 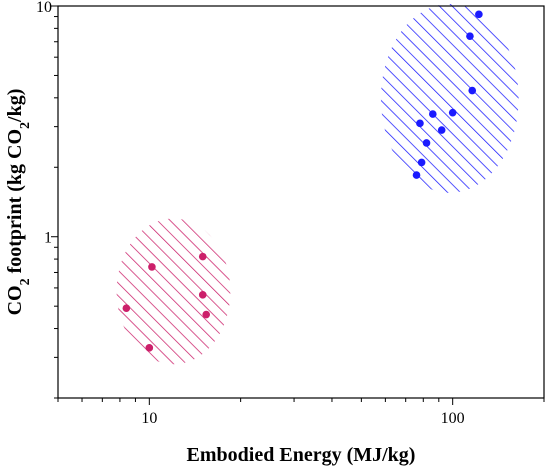 I want to click on x-tick-label: 100, so click(x=453, y=418).